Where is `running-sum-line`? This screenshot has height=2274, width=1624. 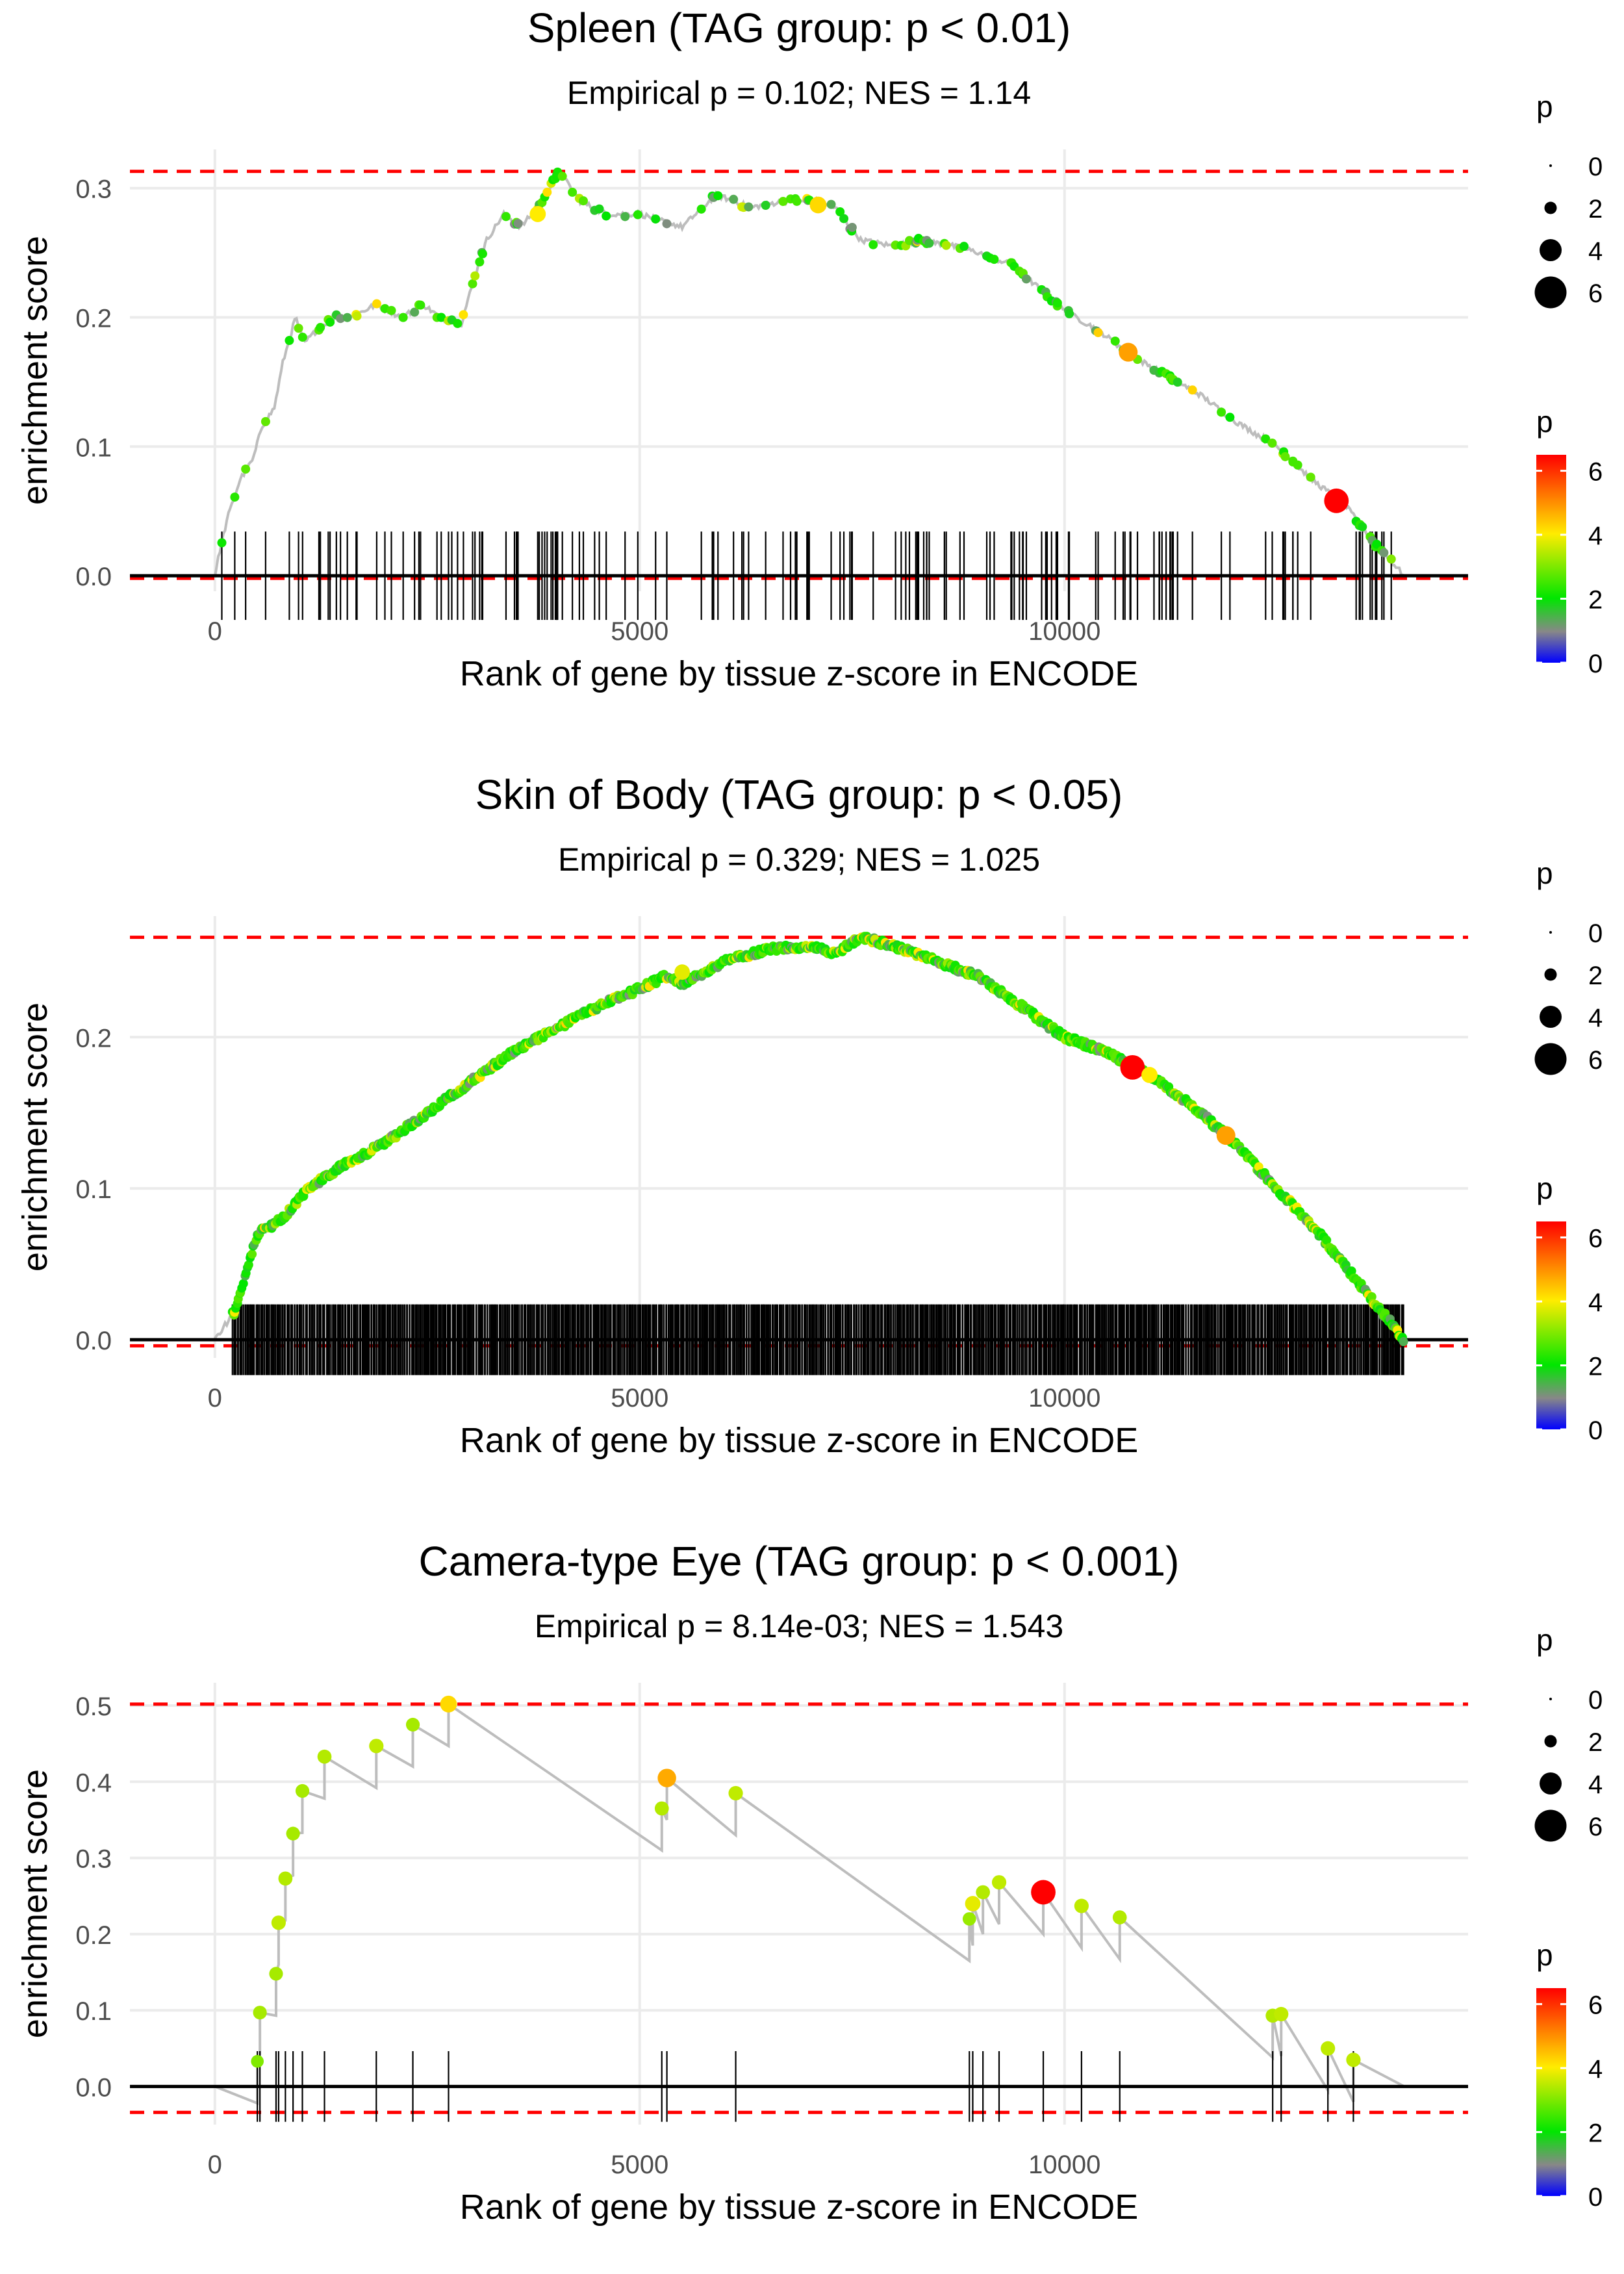 running-sum-line is located at coordinates (809, 1904).